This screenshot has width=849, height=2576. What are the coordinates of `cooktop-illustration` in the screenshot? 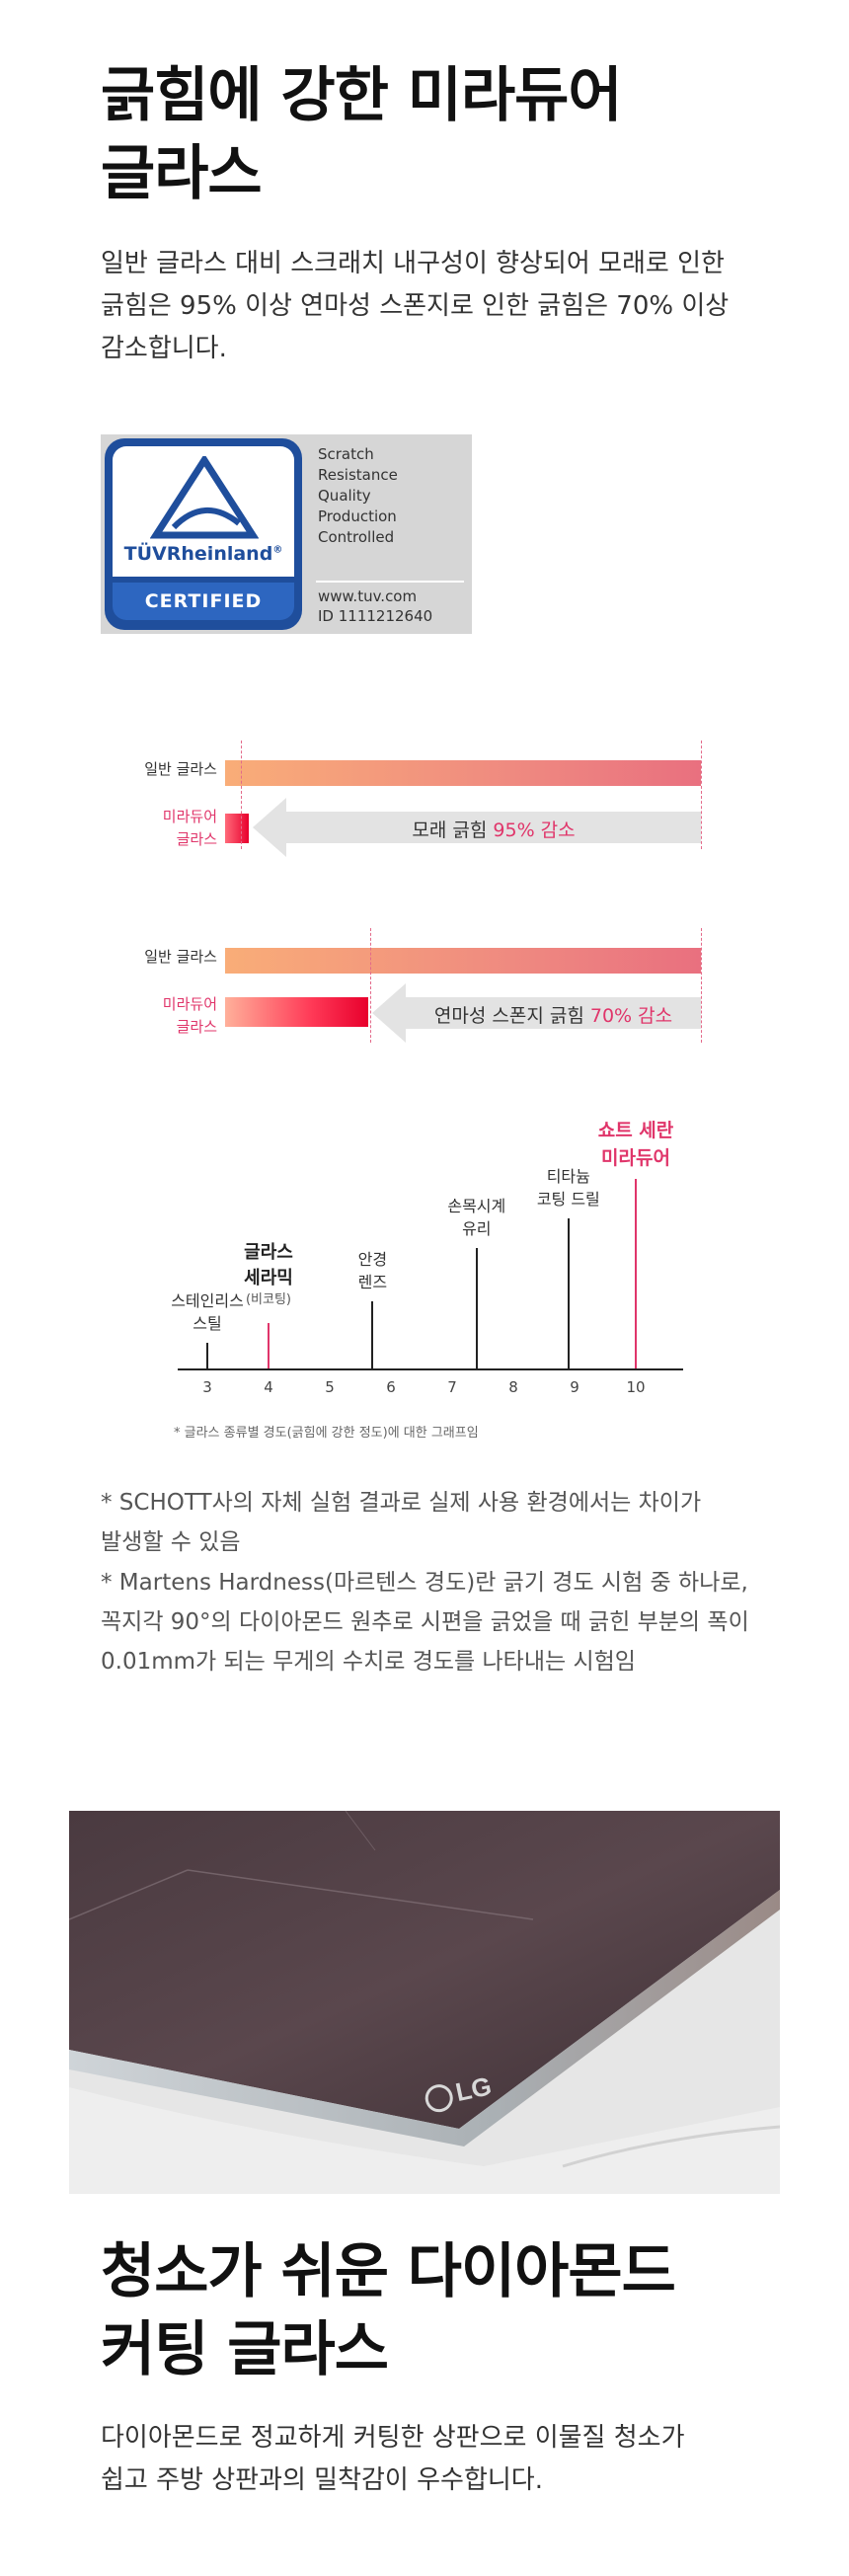 It's located at (425, 2002).